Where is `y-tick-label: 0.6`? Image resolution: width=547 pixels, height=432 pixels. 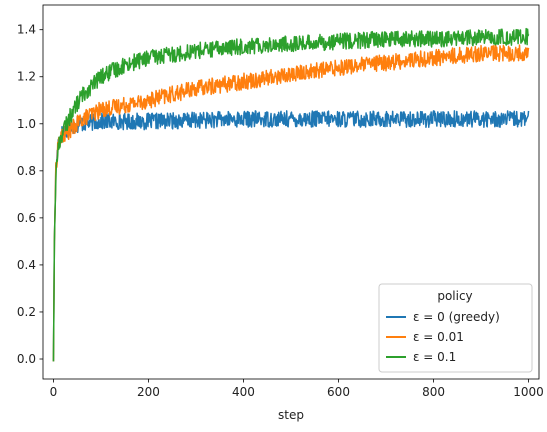
y-tick-label: 0.6 is located at coordinates (26, 218).